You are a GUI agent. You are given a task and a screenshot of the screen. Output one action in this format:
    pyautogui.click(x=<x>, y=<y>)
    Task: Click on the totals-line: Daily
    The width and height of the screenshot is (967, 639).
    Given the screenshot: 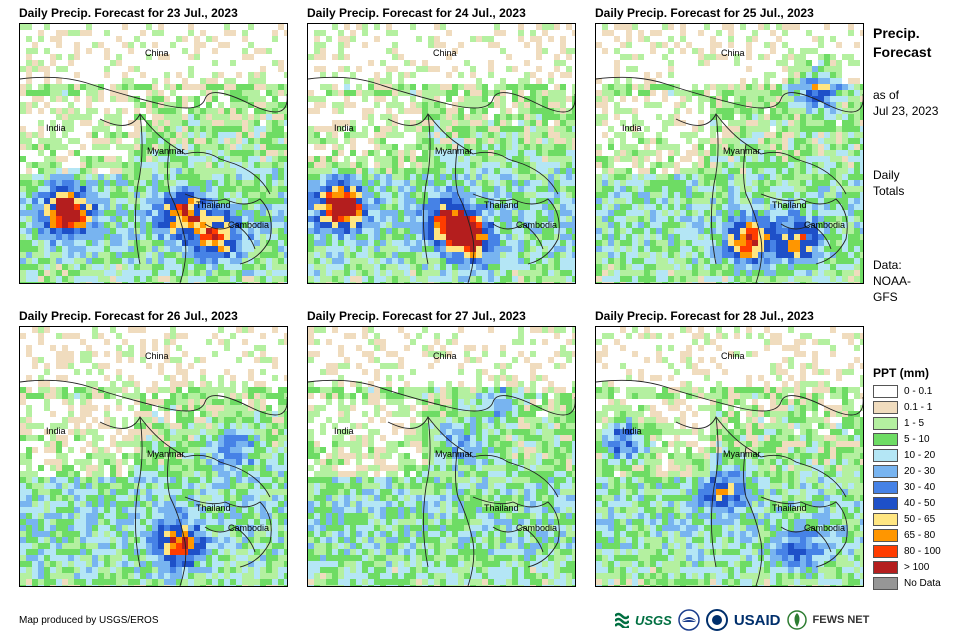 What is the action you would take?
    pyautogui.click(x=886, y=175)
    